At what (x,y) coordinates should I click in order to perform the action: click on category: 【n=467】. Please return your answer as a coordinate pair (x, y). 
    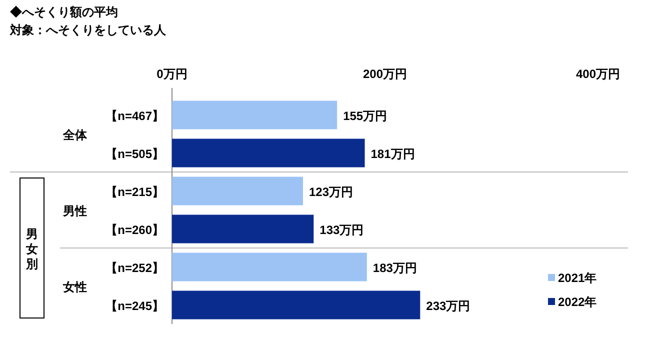
    Looking at the image, I should click on (135, 116).